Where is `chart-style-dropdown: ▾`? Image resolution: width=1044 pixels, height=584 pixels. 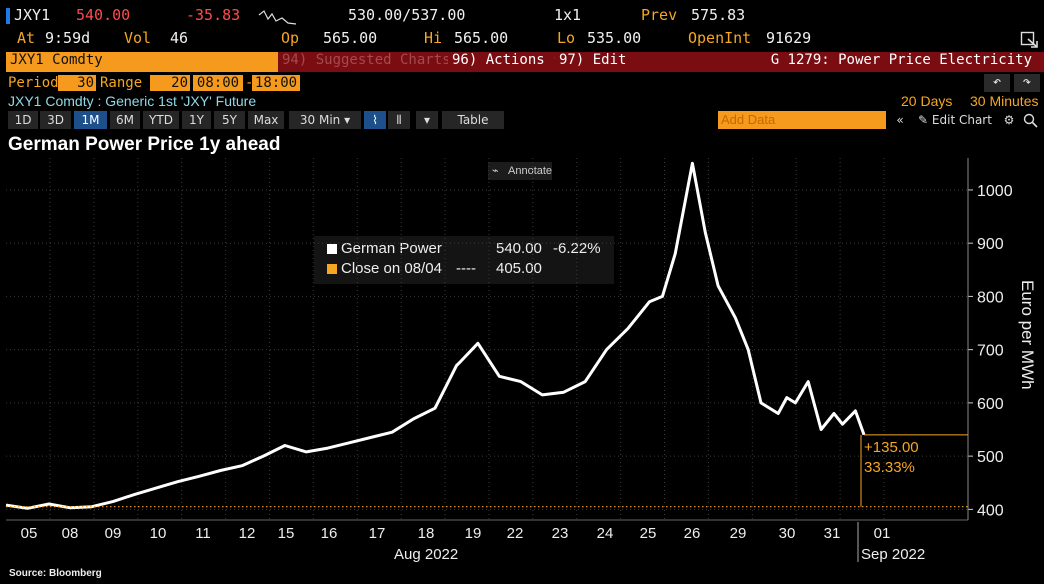
chart-style-dropdown: ▾ is located at coordinates (427, 120).